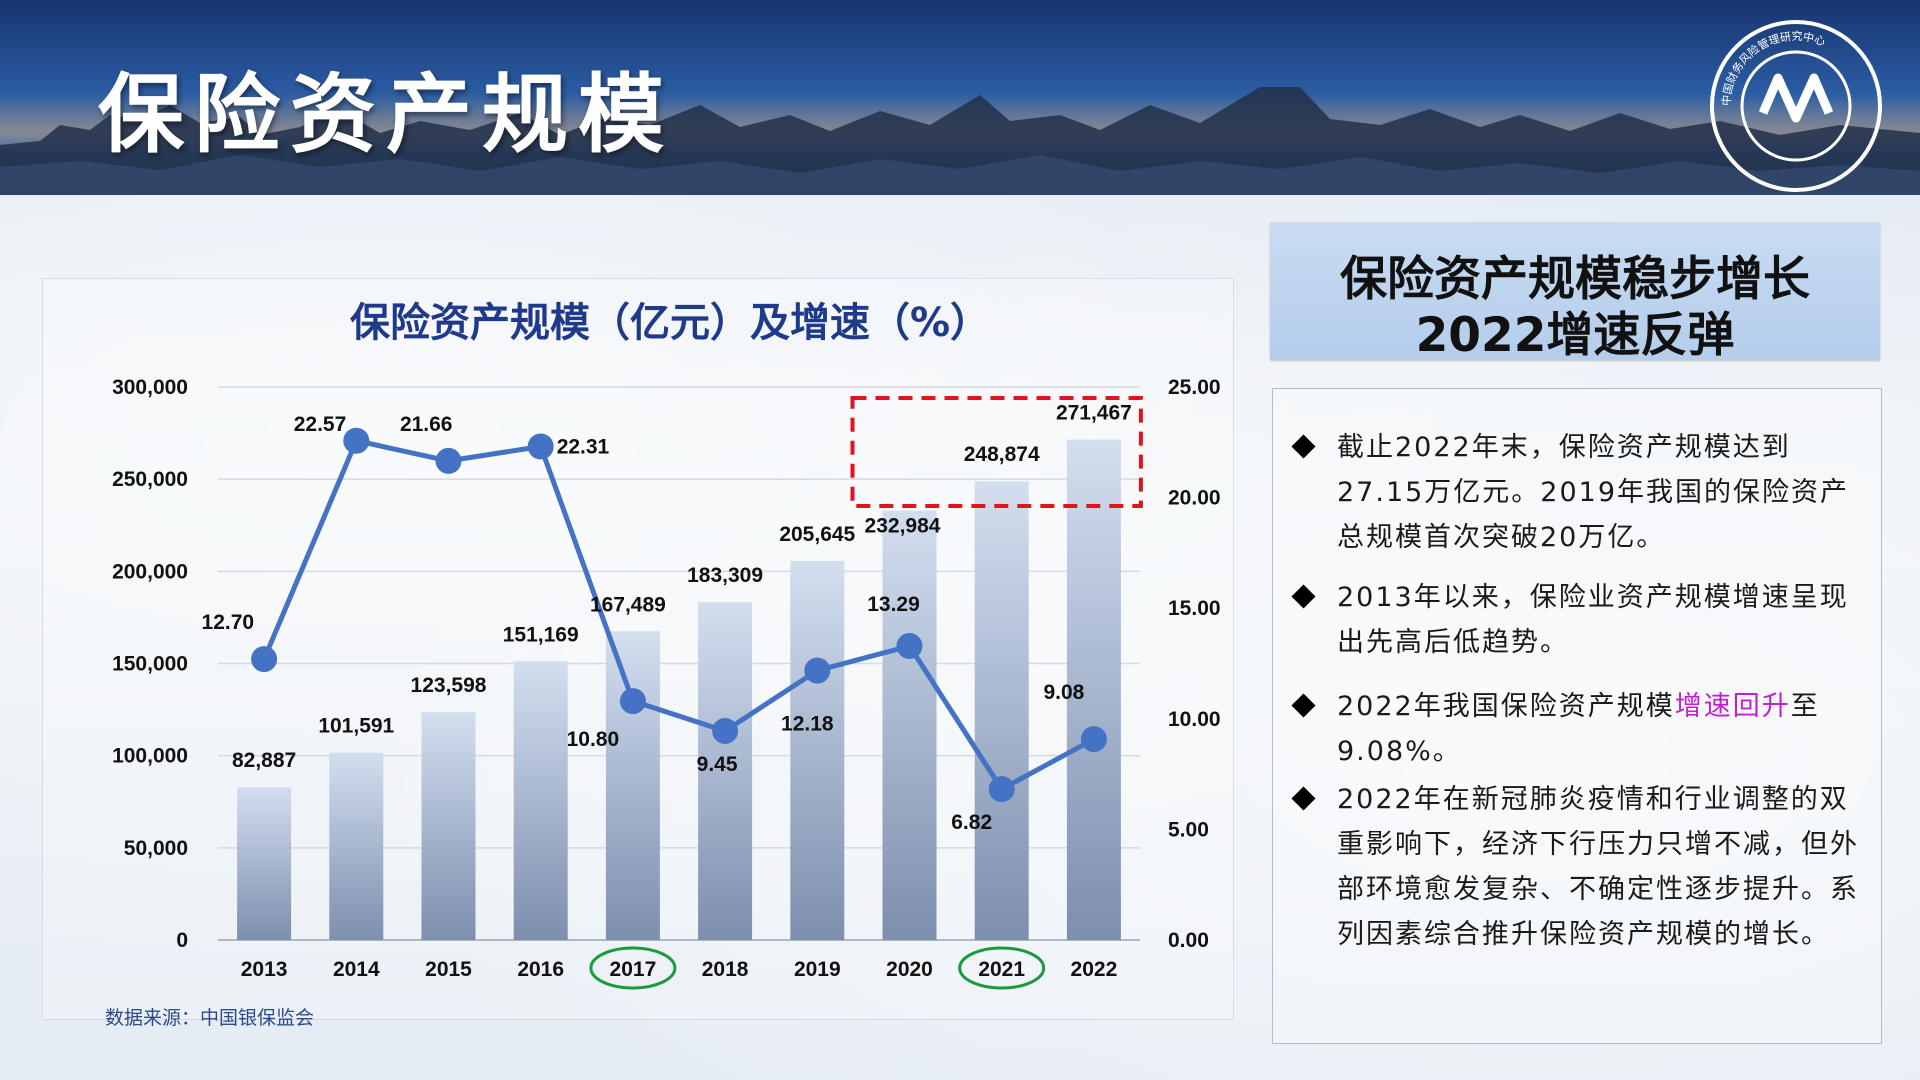  Describe the element at coordinates (1194, 498) in the screenshot. I see `y-right-tick-label: 20.00` at that location.